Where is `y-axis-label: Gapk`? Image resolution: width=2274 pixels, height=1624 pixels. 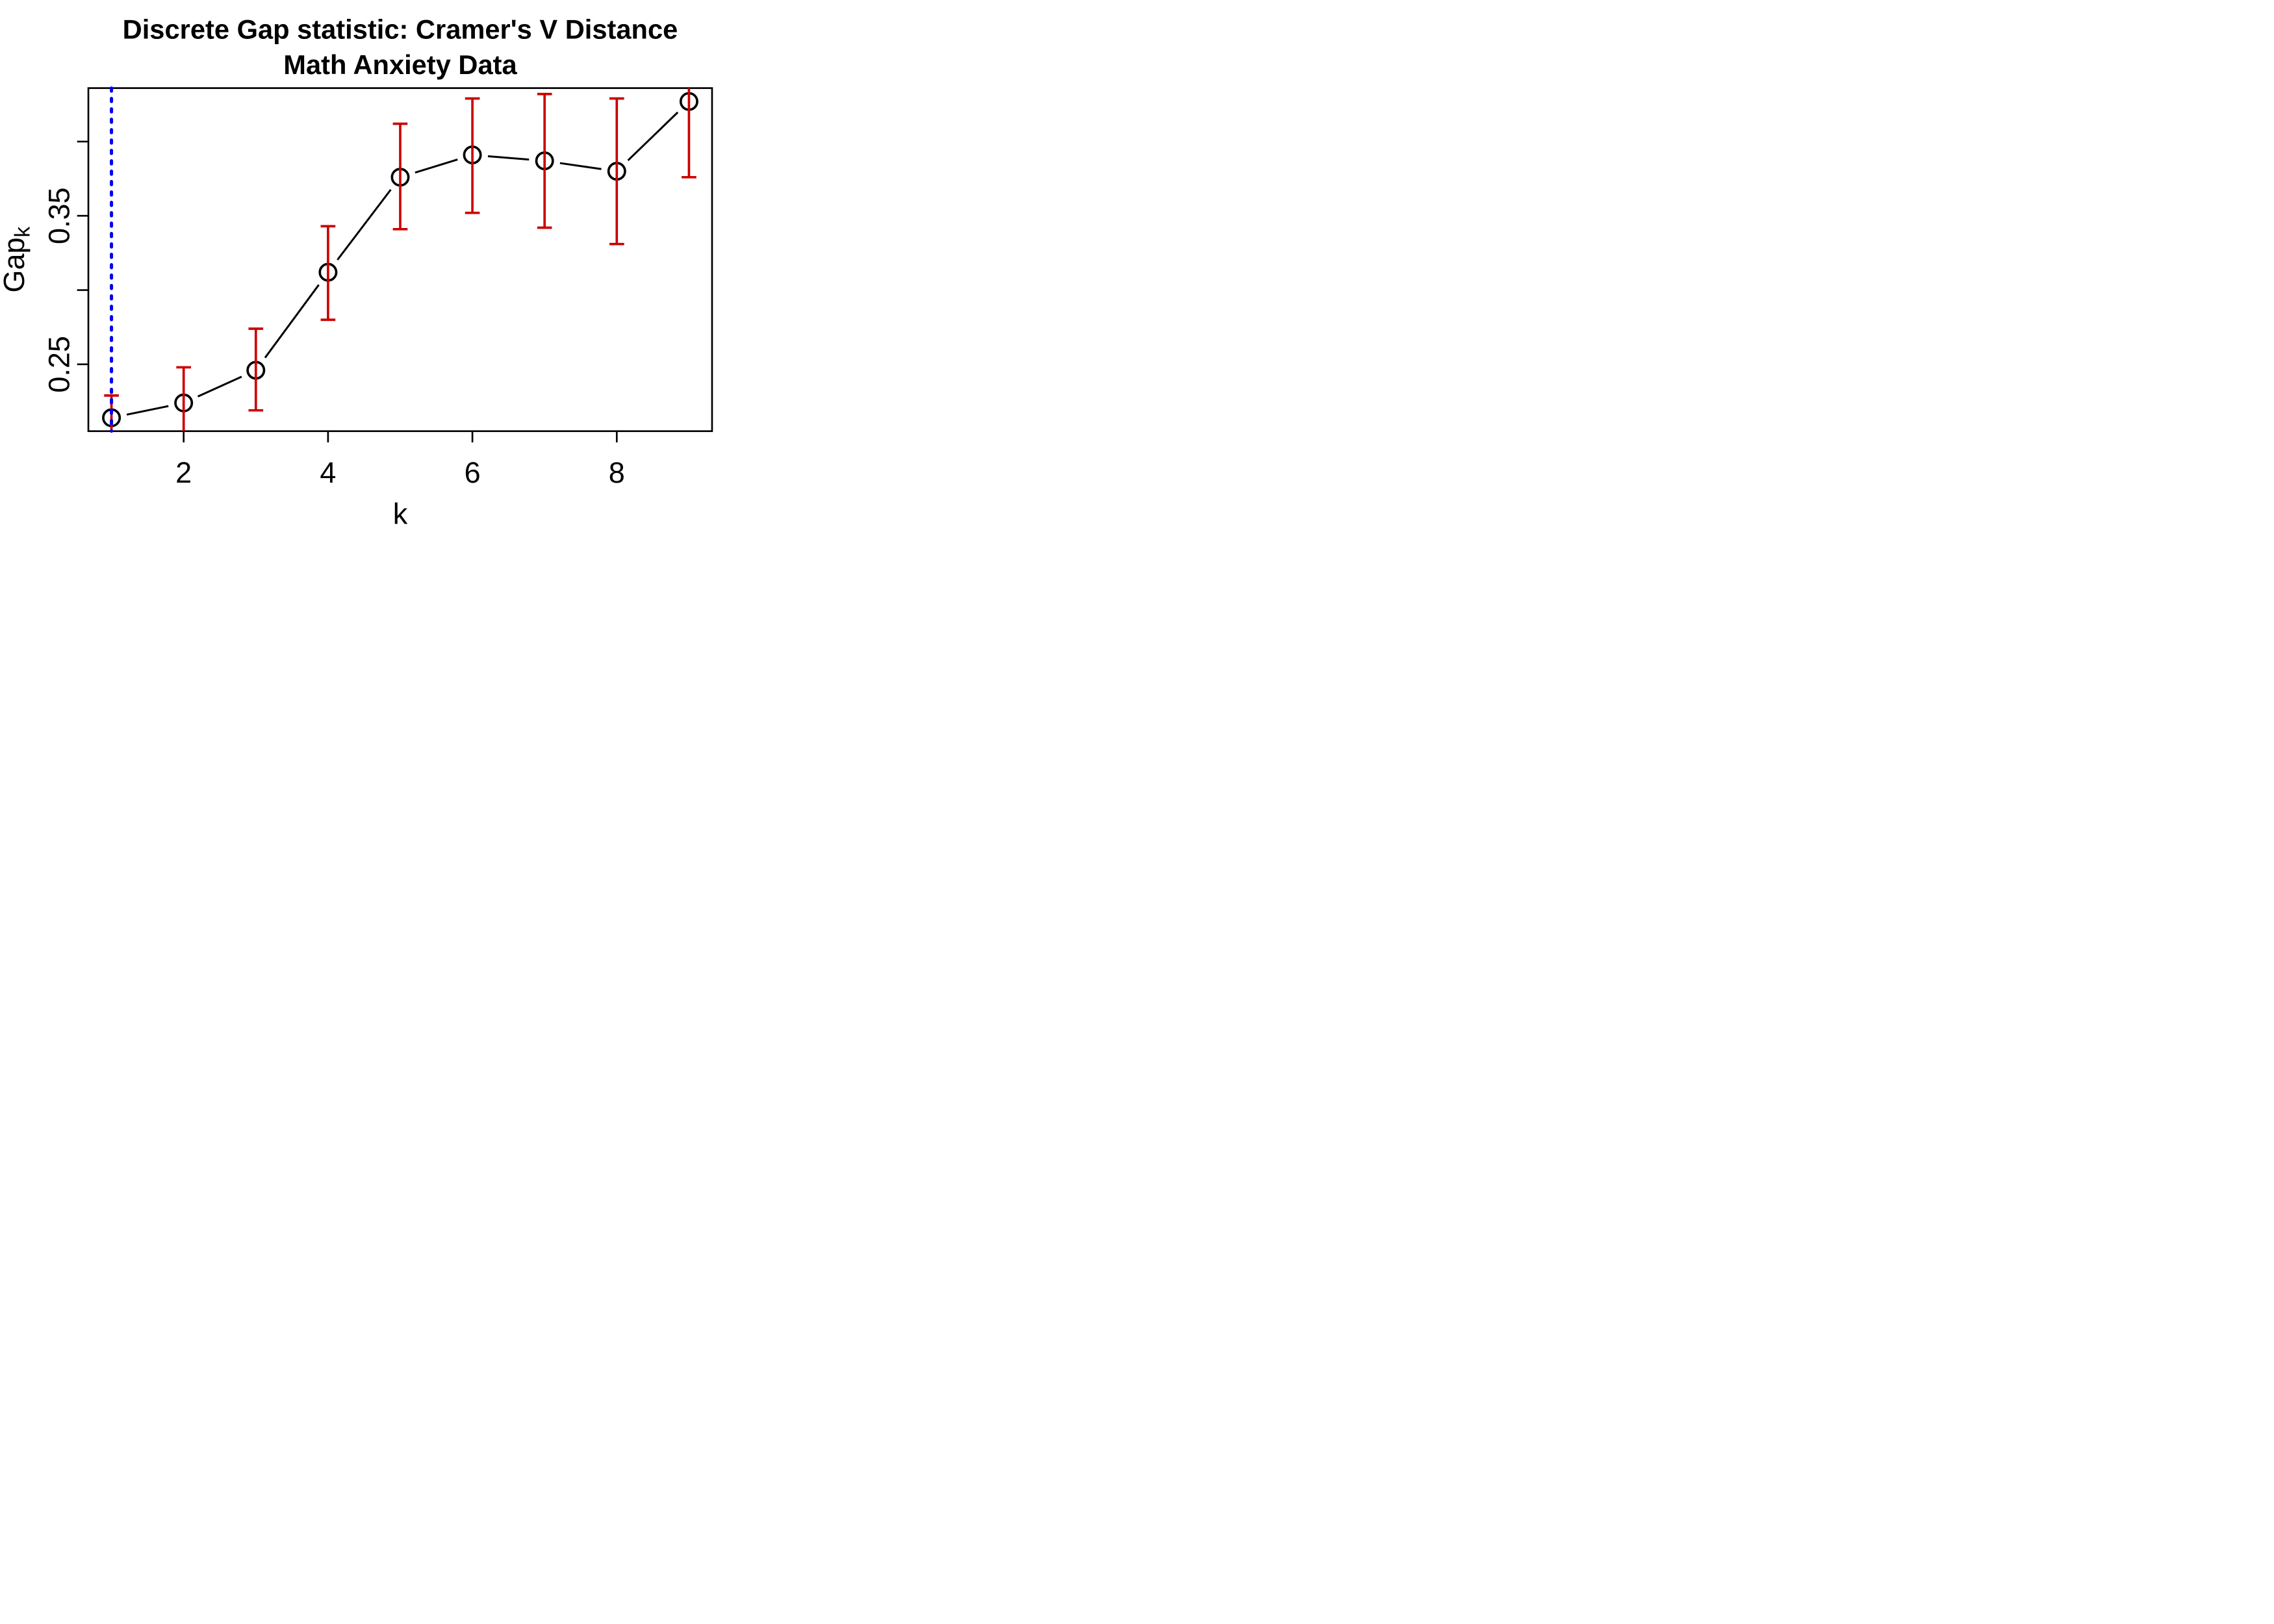 y-axis-label: Gapk is located at coordinates (17, 260).